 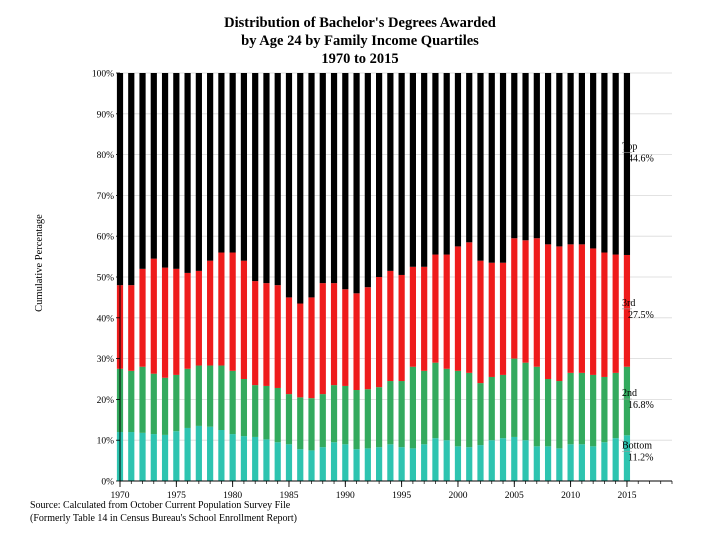 What do you see at coordinates (221, 309) in the screenshot?
I see `bar-segment-3rd-1979` at bounding box center [221, 309].